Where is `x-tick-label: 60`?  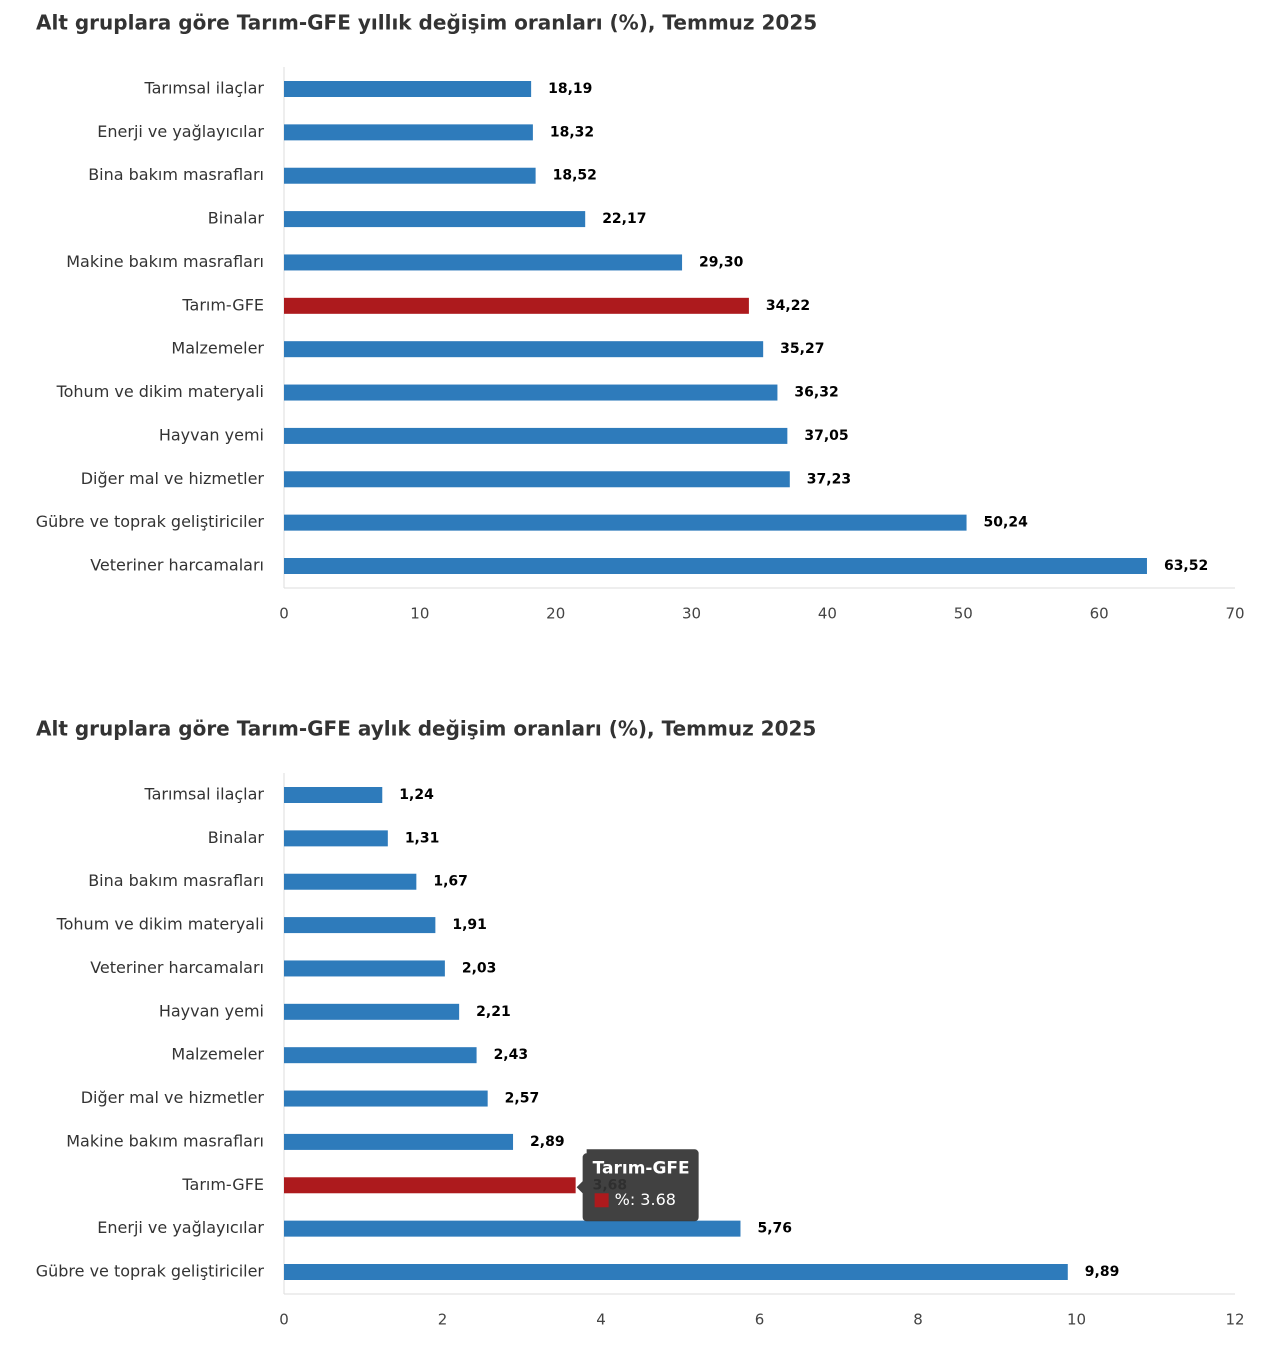
x-tick-label: 60 is located at coordinates (1099, 614).